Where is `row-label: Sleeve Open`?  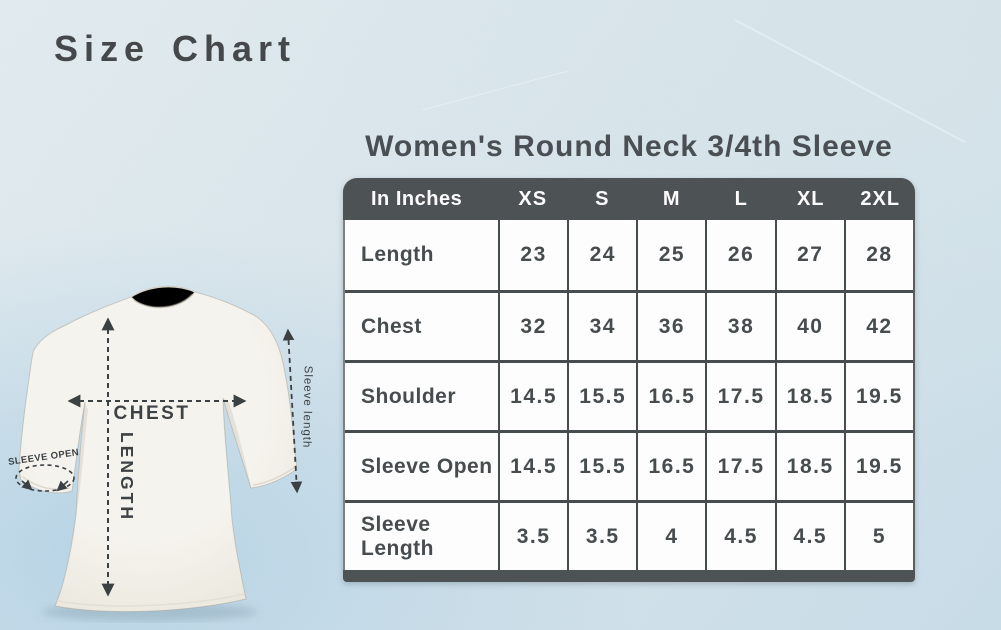
row-label: Sleeve Open is located at coordinates (427, 466).